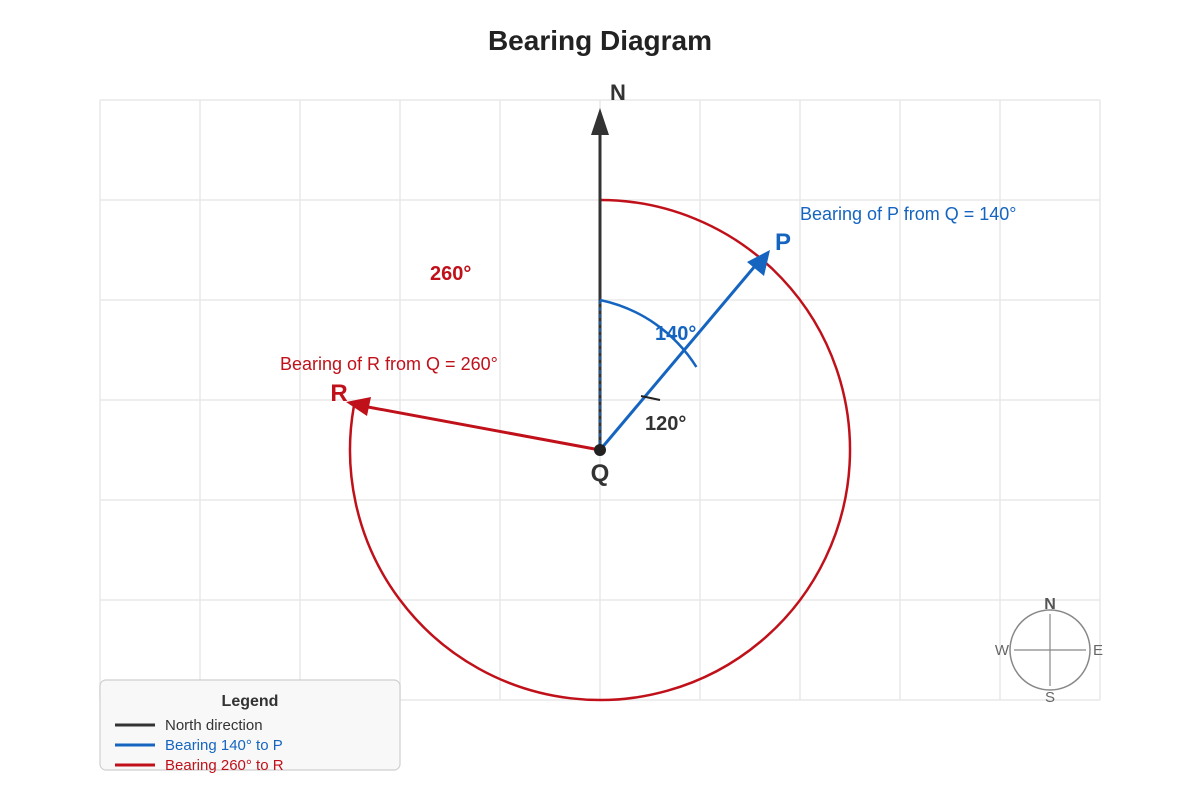 This screenshot has height=800, width=1200. I want to click on legend-box, so click(250, 725).